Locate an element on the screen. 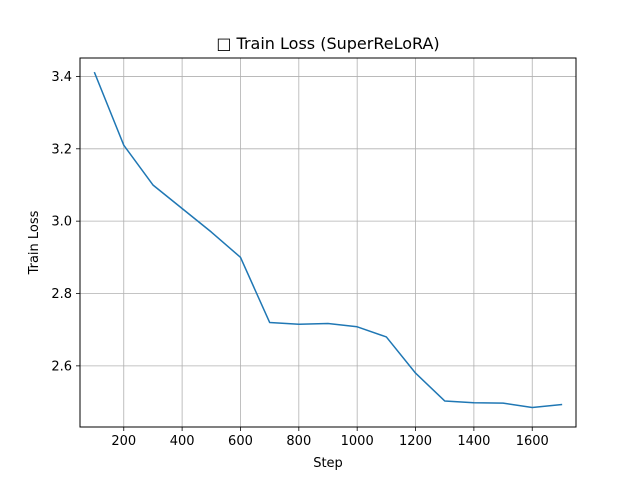 Image resolution: width=640 pixels, height=480 pixels. x-tick-label: 800 is located at coordinates (298, 441).